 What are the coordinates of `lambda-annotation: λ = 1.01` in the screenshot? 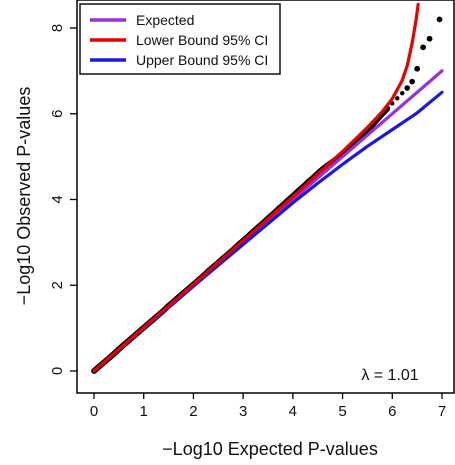 It's located at (389, 375).